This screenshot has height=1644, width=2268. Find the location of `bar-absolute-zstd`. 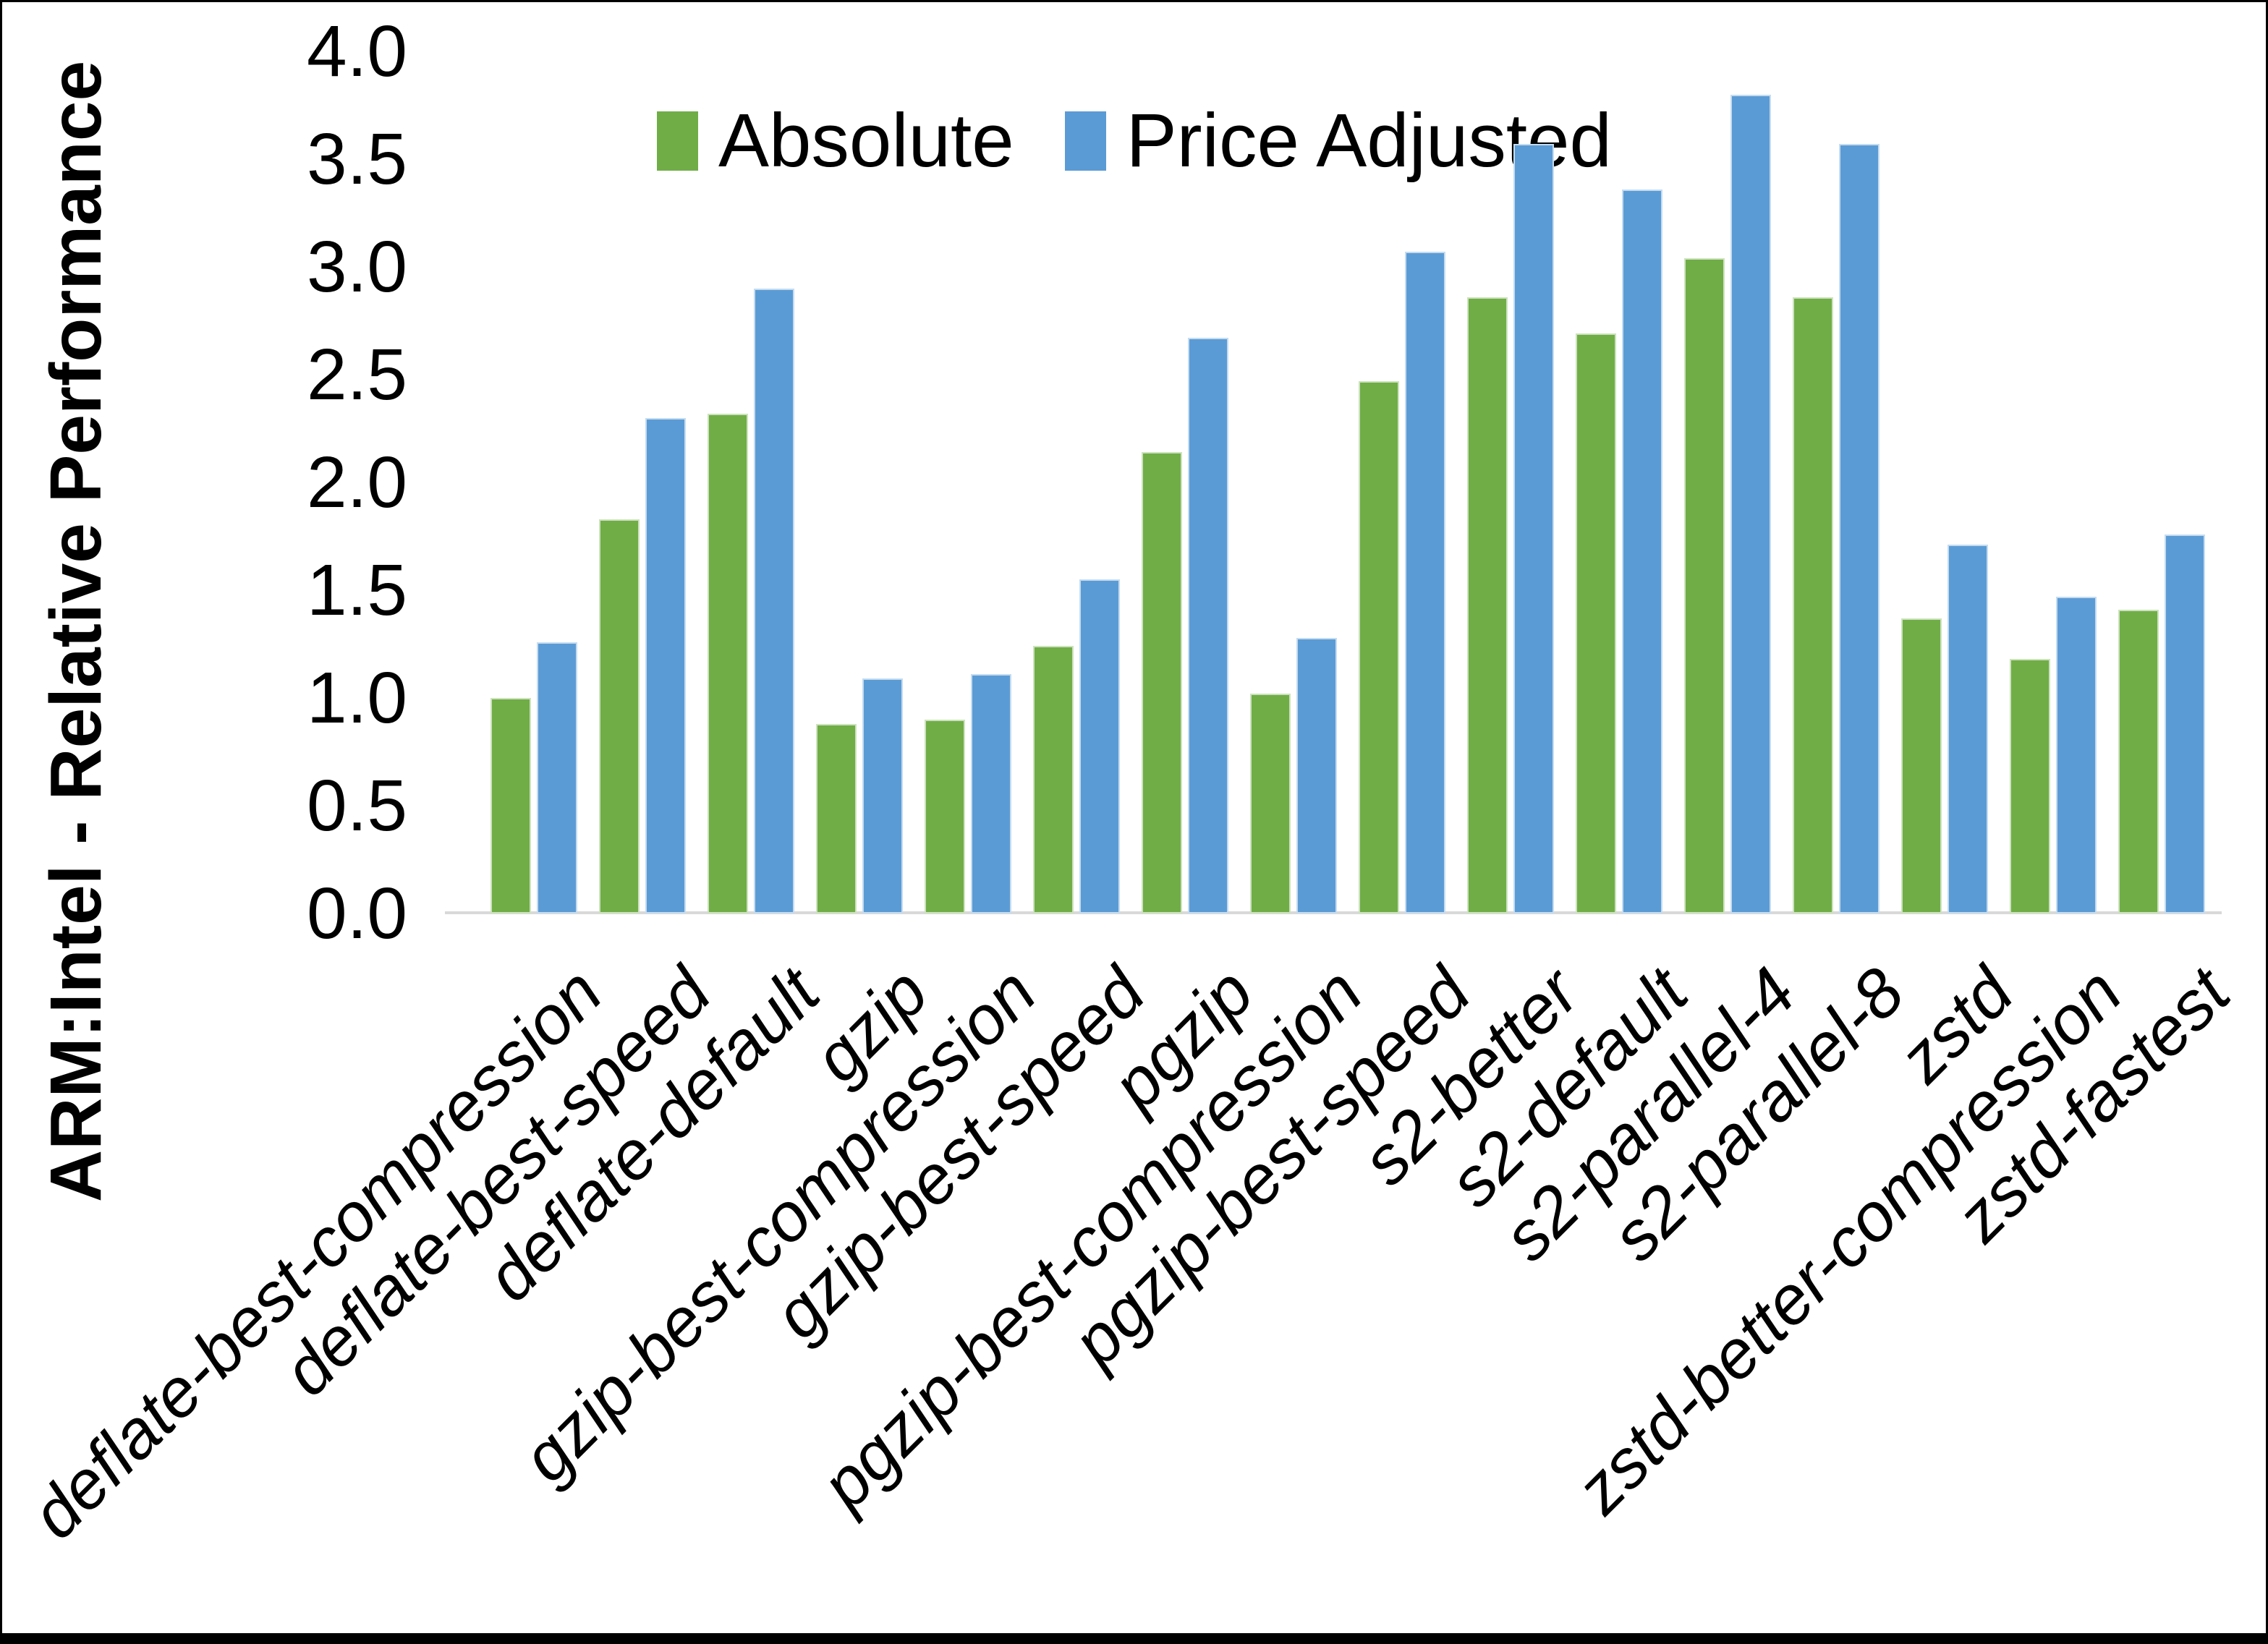

bar-absolute-zstd is located at coordinates (1922, 765).